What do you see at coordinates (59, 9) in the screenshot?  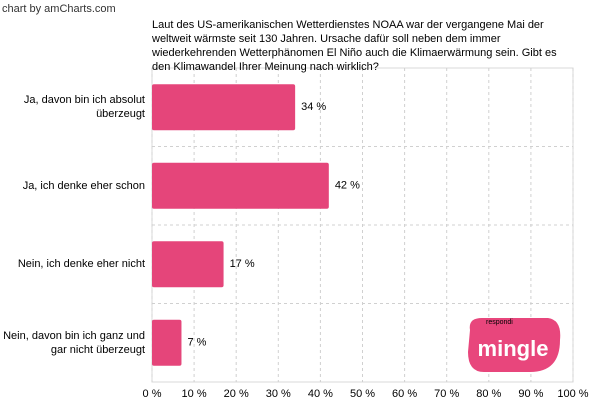 I see `credit: chart by amCharts.com` at bounding box center [59, 9].